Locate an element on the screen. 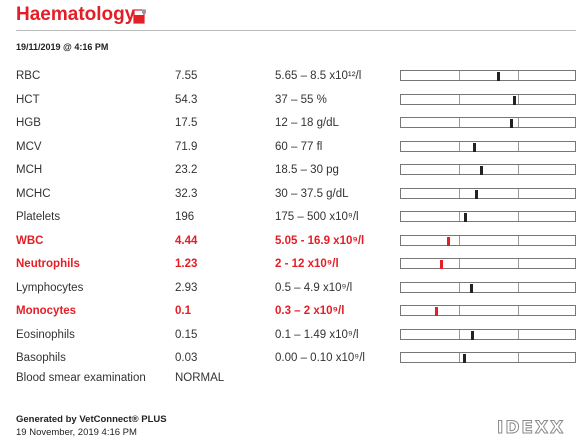  result-name: Monocytes is located at coordinates (46, 311).